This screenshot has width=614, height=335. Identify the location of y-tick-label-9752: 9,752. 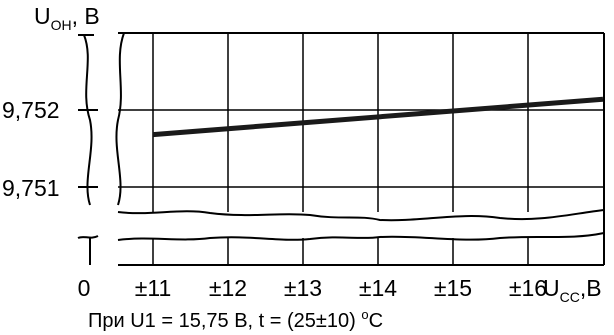
(31, 110).